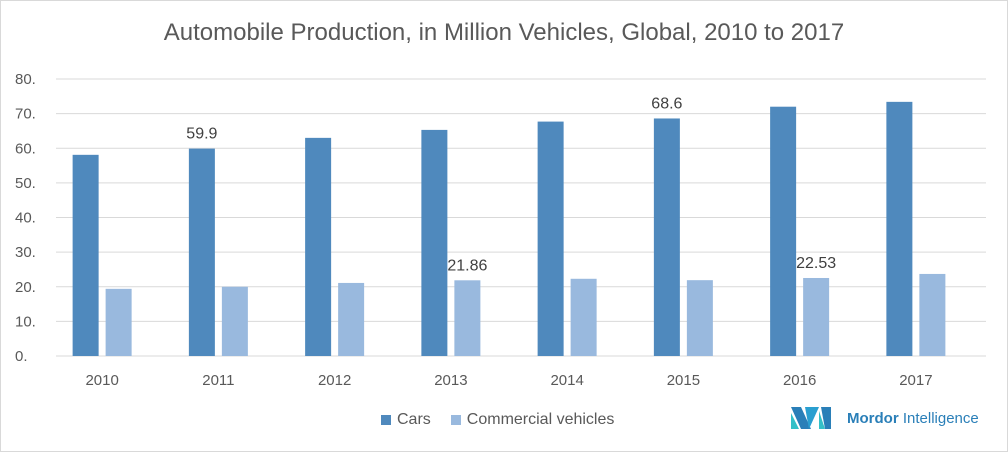 The height and width of the screenshot is (452, 1008). What do you see at coordinates (666, 103) in the screenshot?
I see `data-label: 68.6` at bounding box center [666, 103].